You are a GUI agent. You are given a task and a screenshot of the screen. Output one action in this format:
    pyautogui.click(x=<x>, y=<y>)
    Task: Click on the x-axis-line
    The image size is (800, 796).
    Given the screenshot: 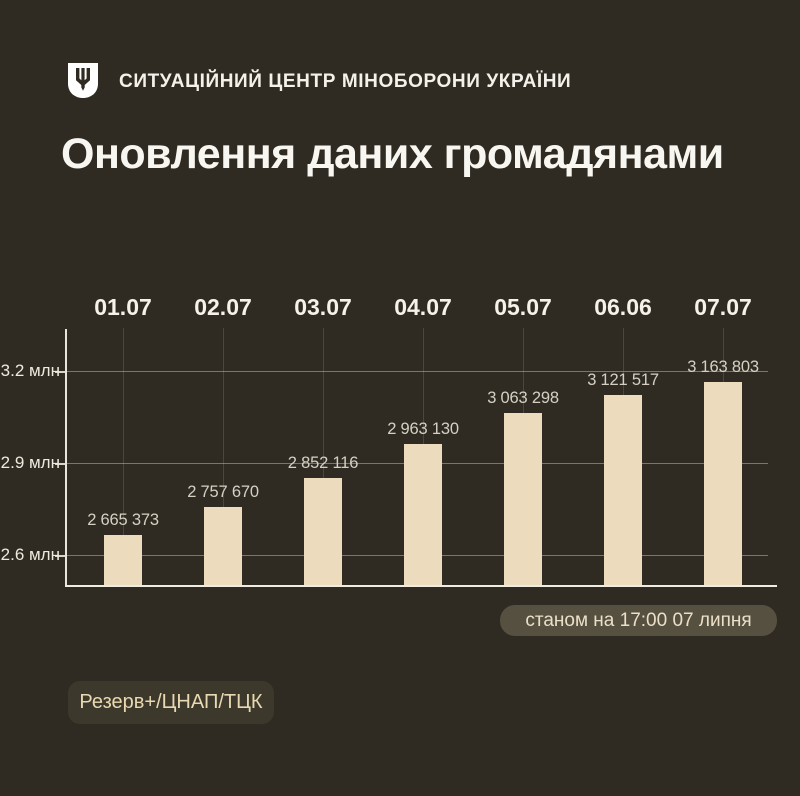 What is the action you would take?
    pyautogui.click(x=421, y=586)
    